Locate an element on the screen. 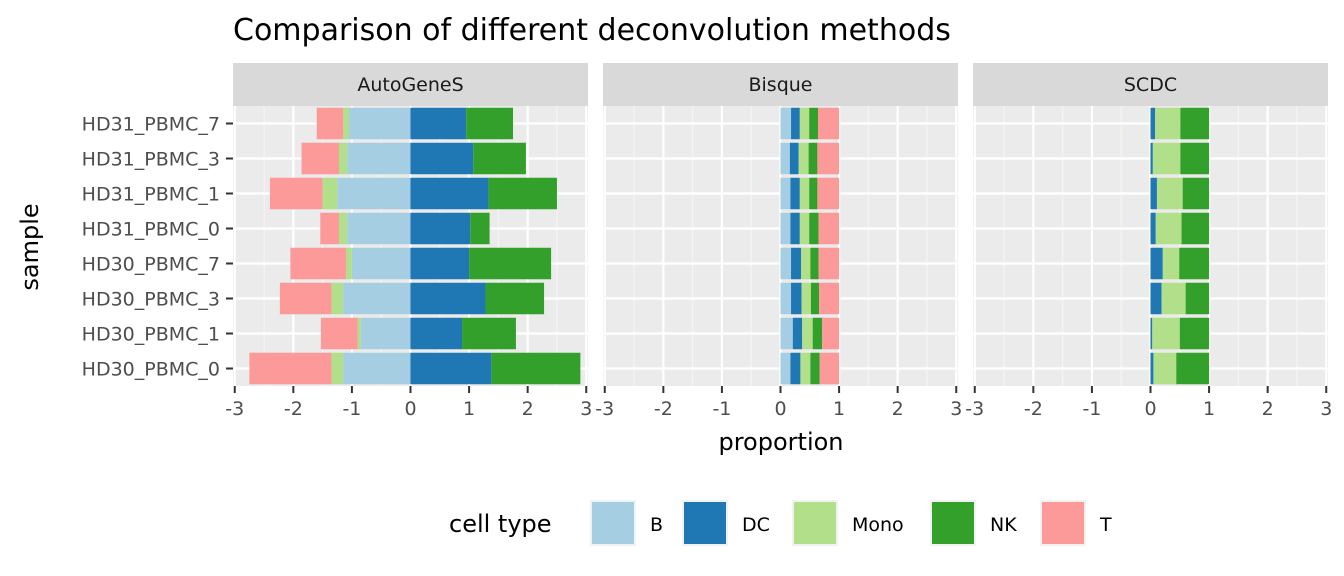 The image size is (1344, 576). facet-strip-label: AutoGeneS is located at coordinates (410, 85).